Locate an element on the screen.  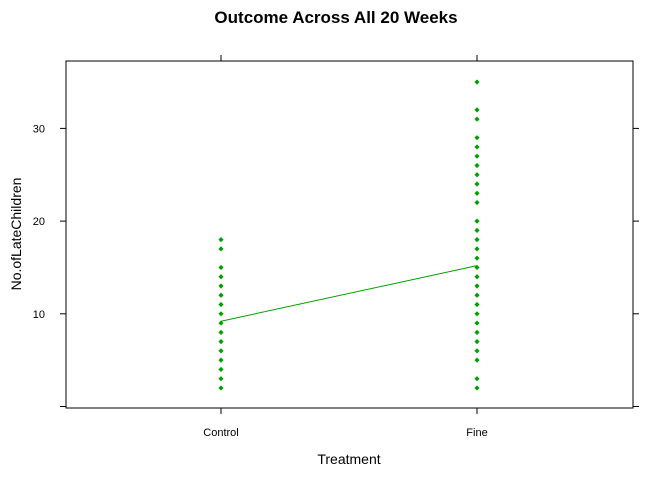
x-tick-label: Fine is located at coordinates (476, 433).